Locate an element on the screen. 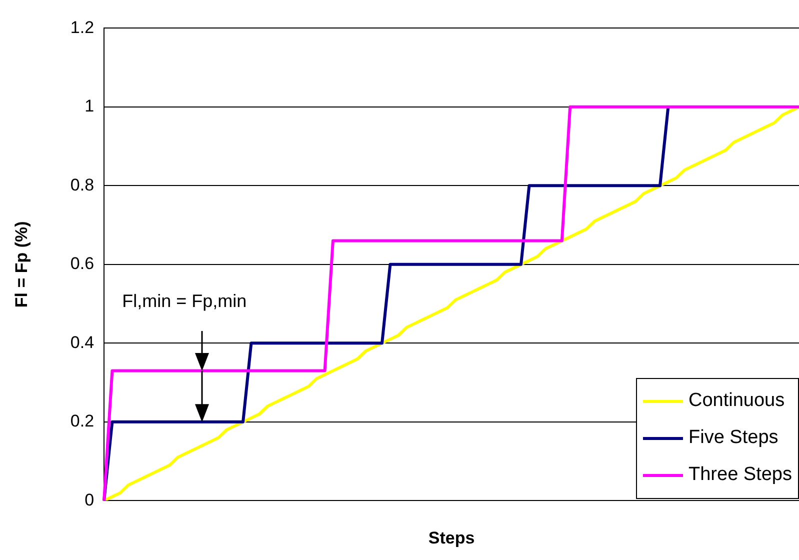 The height and width of the screenshot is (560, 799). x-axis-title: Steps is located at coordinates (451, 538).